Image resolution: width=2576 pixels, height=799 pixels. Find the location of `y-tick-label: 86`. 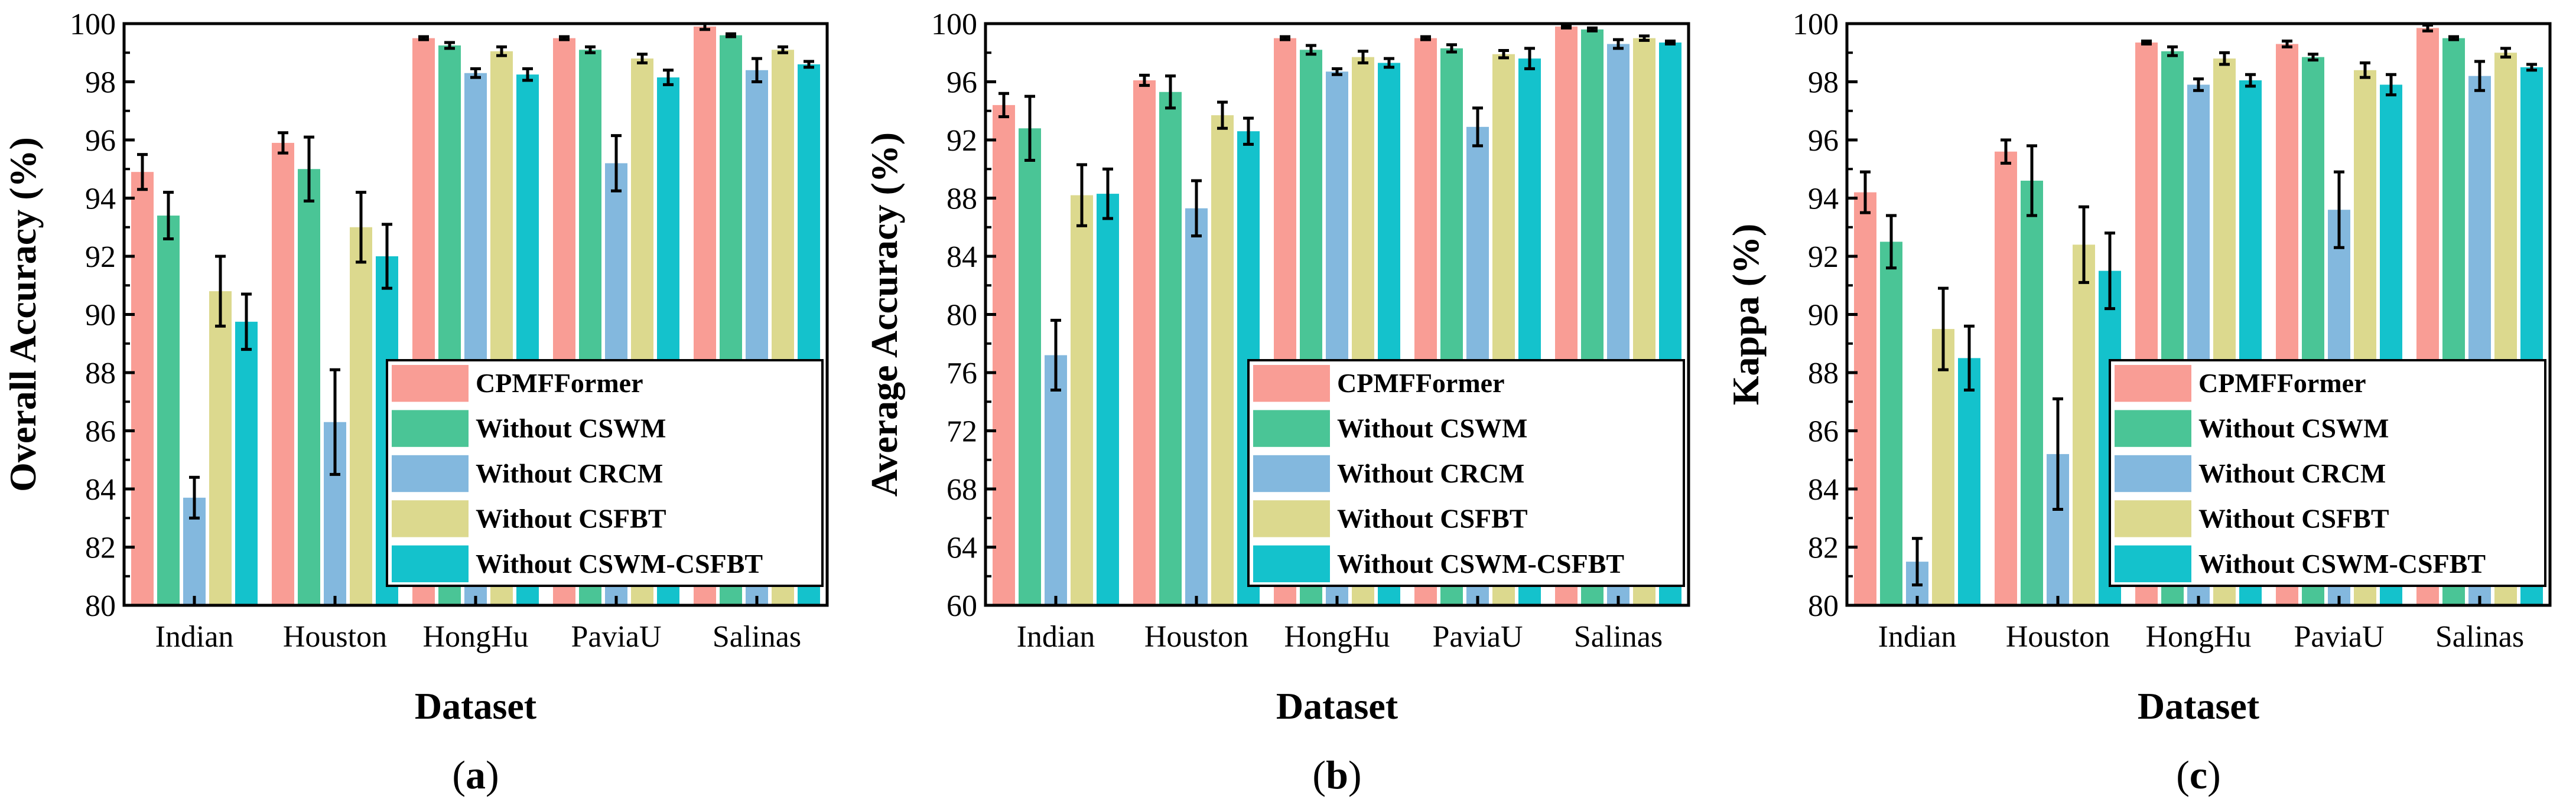

y-tick-label: 86 is located at coordinates (1824, 432).